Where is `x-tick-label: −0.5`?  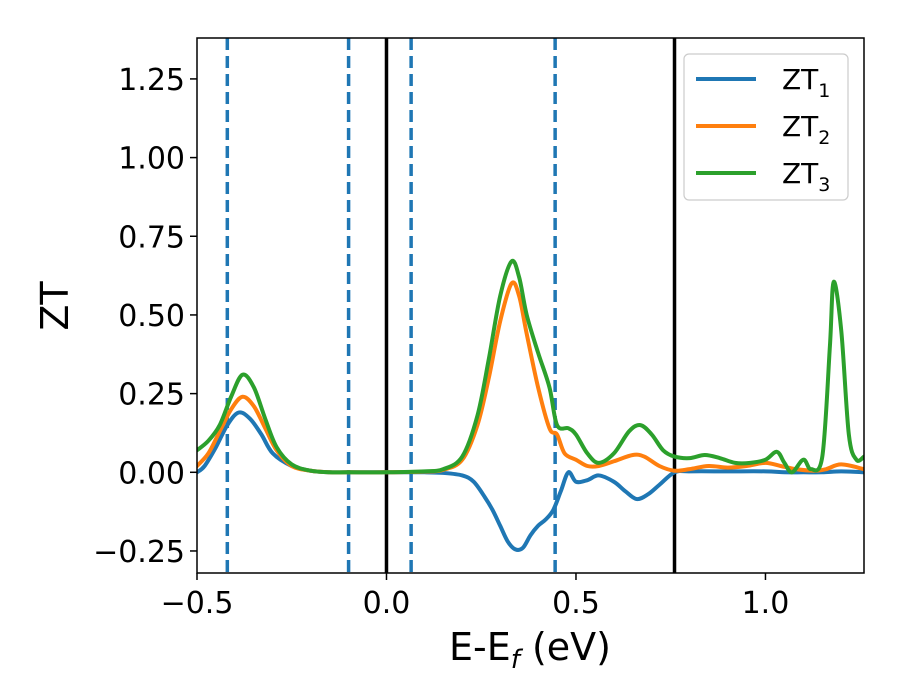 x-tick-label: −0.5 is located at coordinates (197, 603).